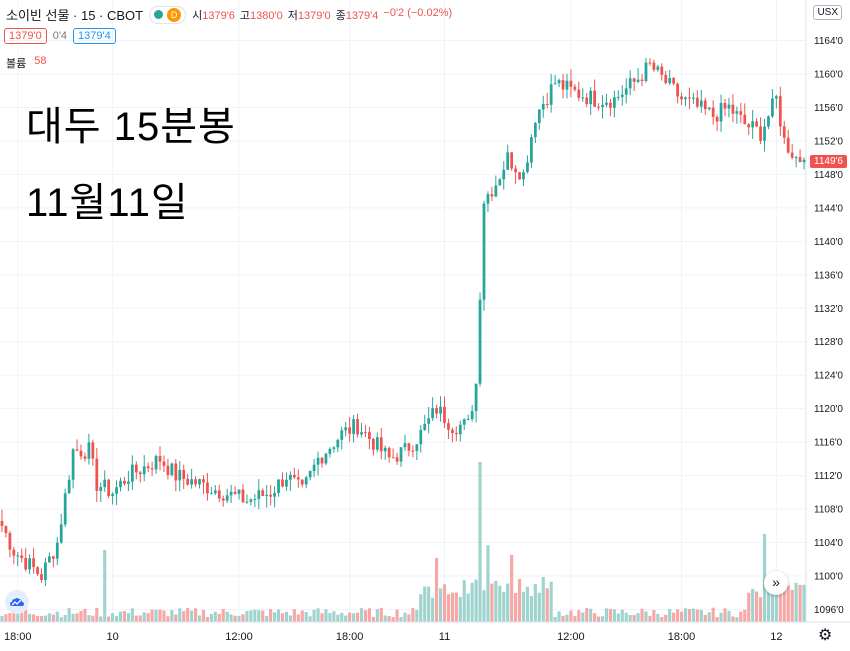 The width and height of the screenshot is (850, 651). I want to click on volume-legend: 볼륨 58, so click(26, 63).